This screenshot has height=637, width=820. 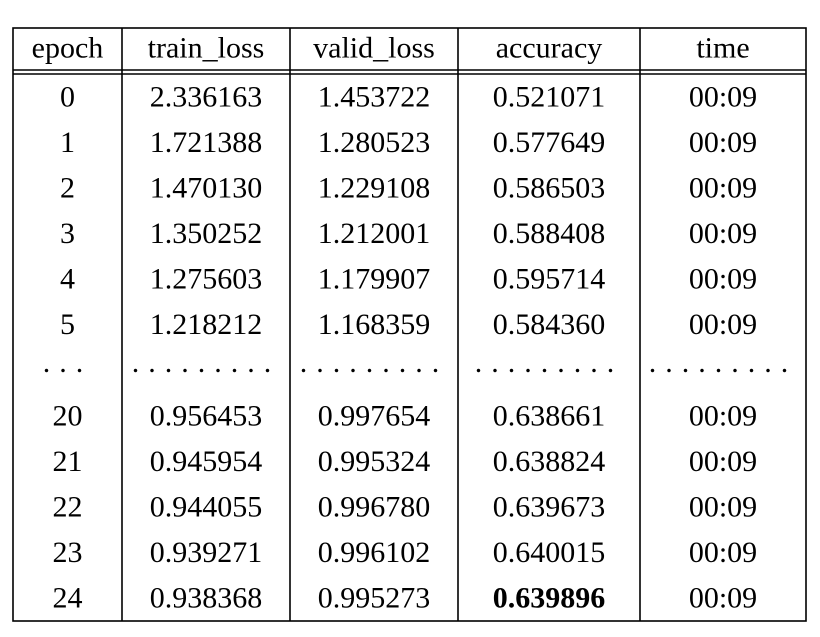 I want to click on cell: 0.639896, so click(x=549, y=598).